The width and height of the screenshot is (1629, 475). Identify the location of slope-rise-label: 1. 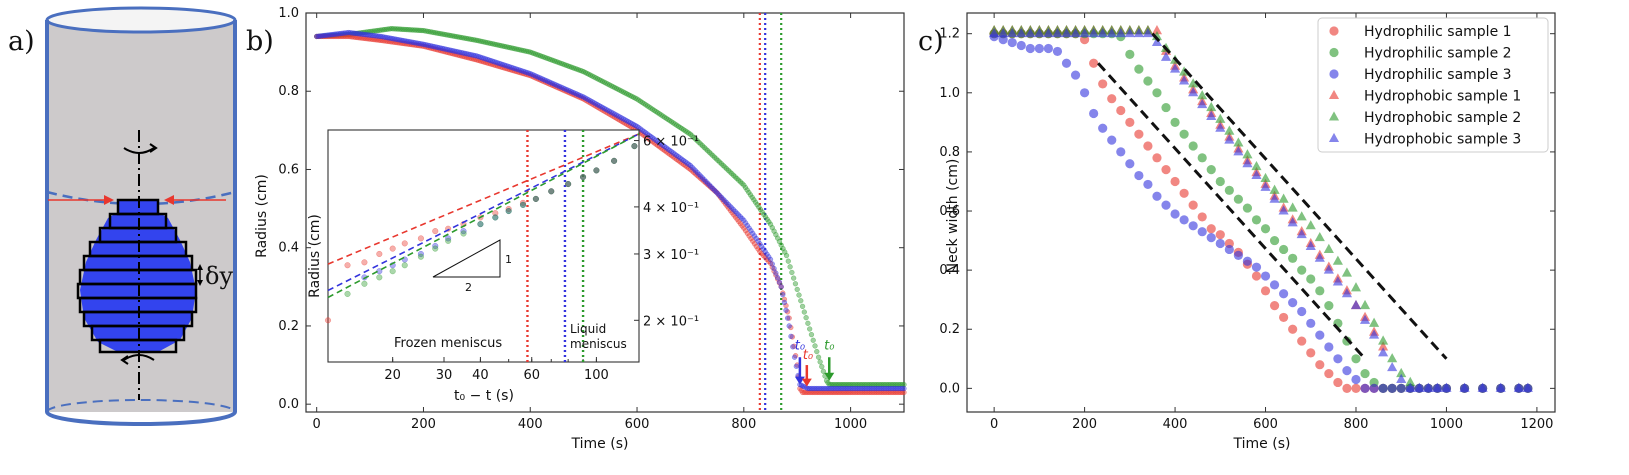
(508, 259).